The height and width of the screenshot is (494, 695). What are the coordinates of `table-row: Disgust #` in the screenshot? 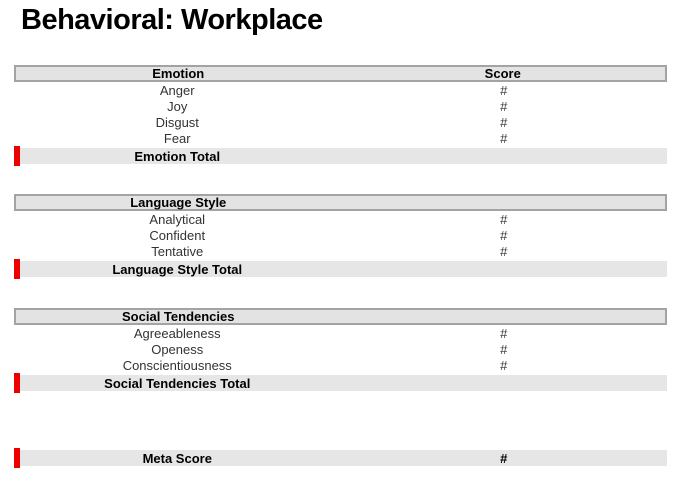 It's located at (340, 122).